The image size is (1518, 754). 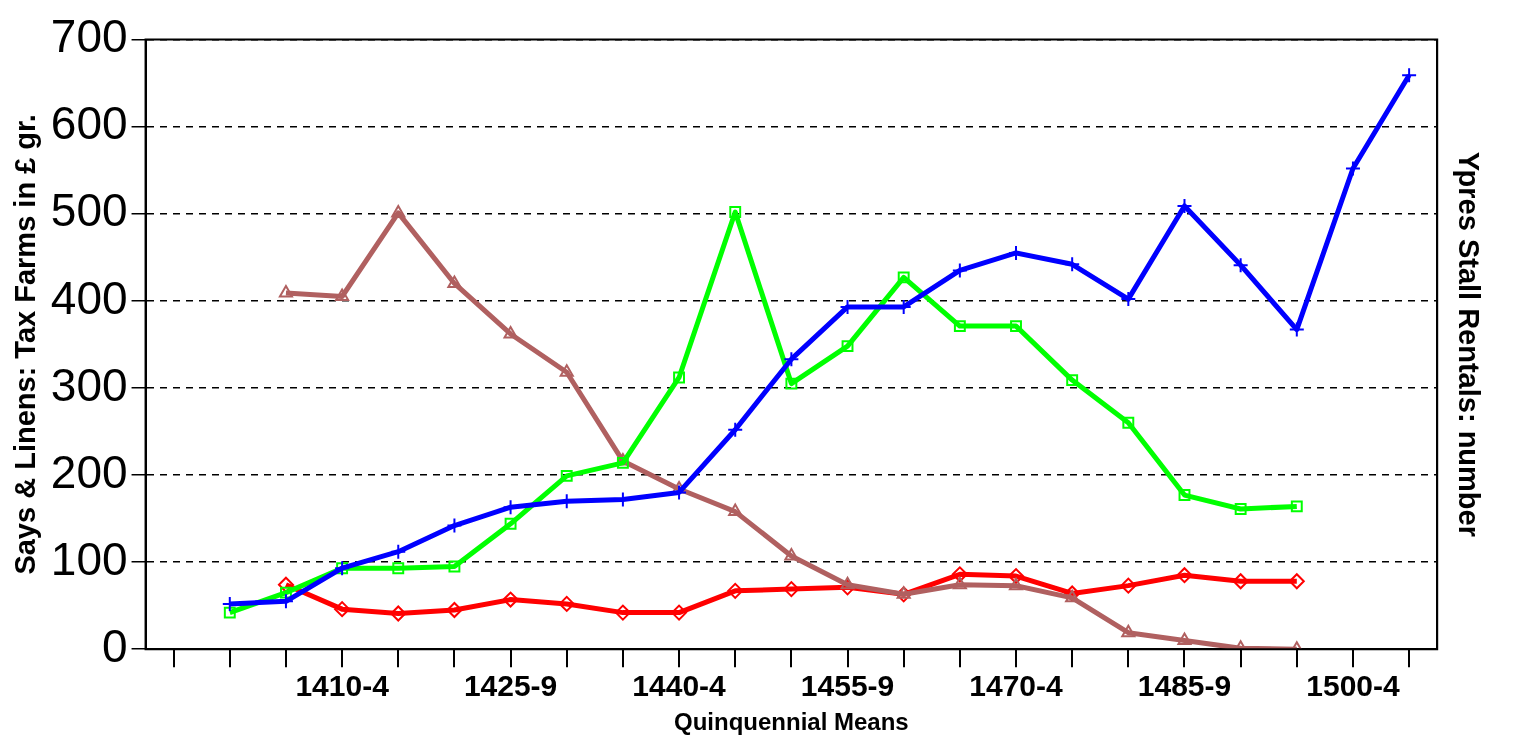 What do you see at coordinates (679, 686) in the screenshot?
I see `x-tick-label: 1440-4` at bounding box center [679, 686].